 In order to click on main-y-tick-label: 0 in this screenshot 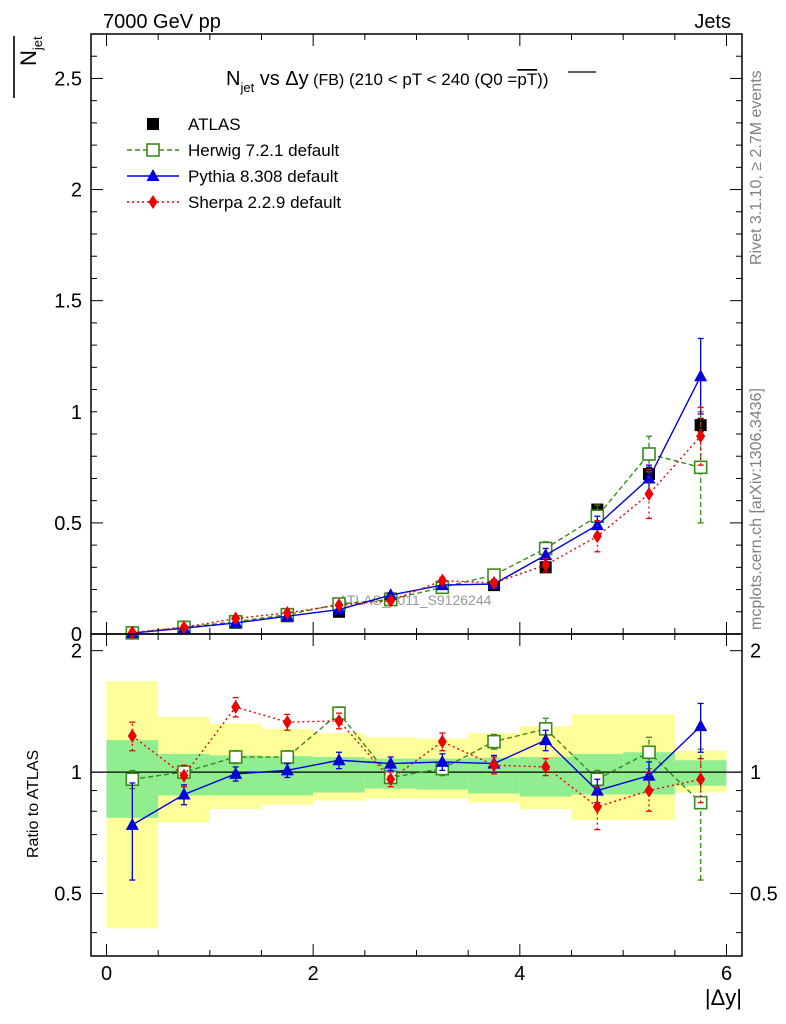, I will do `click(76, 635)`.